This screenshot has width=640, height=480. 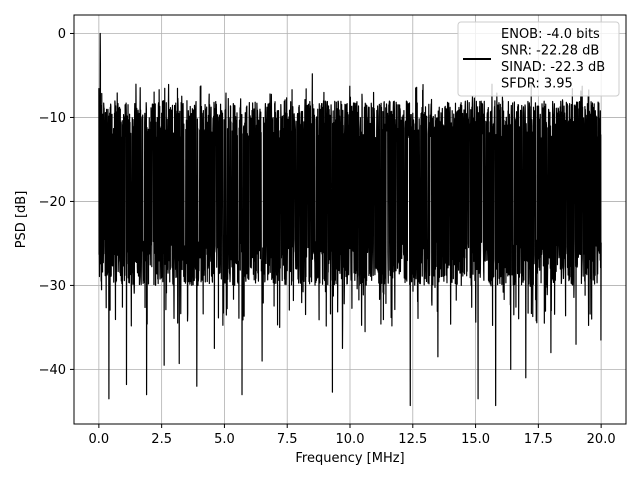 I want to click on legend-box, so click(x=538, y=59).